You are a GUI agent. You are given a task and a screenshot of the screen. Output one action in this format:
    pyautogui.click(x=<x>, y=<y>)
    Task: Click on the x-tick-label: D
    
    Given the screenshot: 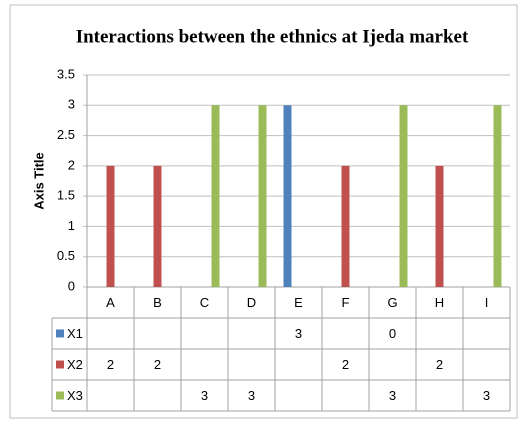 What is the action you would take?
    pyautogui.click(x=251, y=302)
    